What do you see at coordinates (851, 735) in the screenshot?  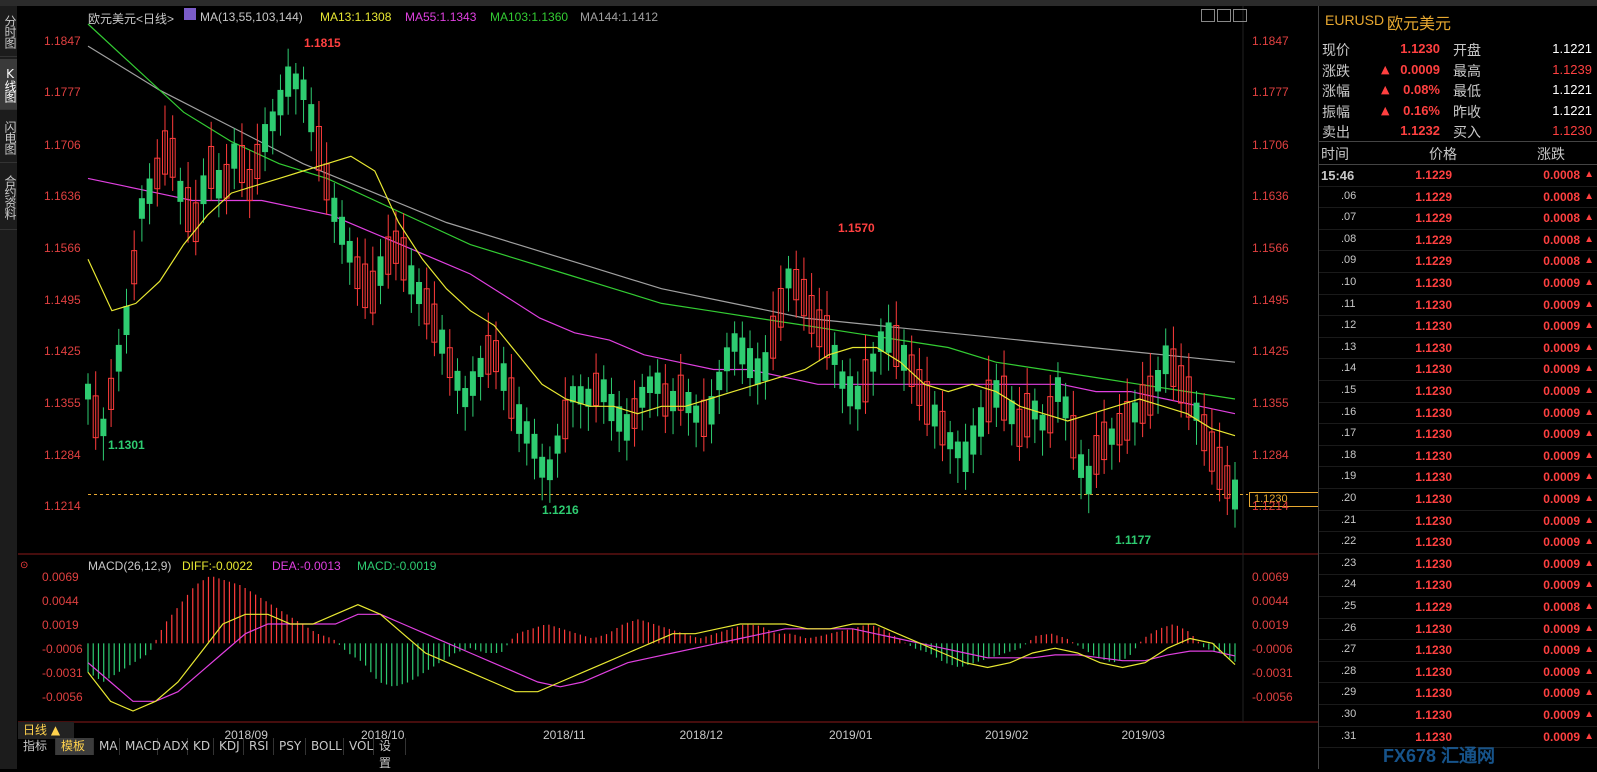 I see `date-tick: 2019/01` at bounding box center [851, 735].